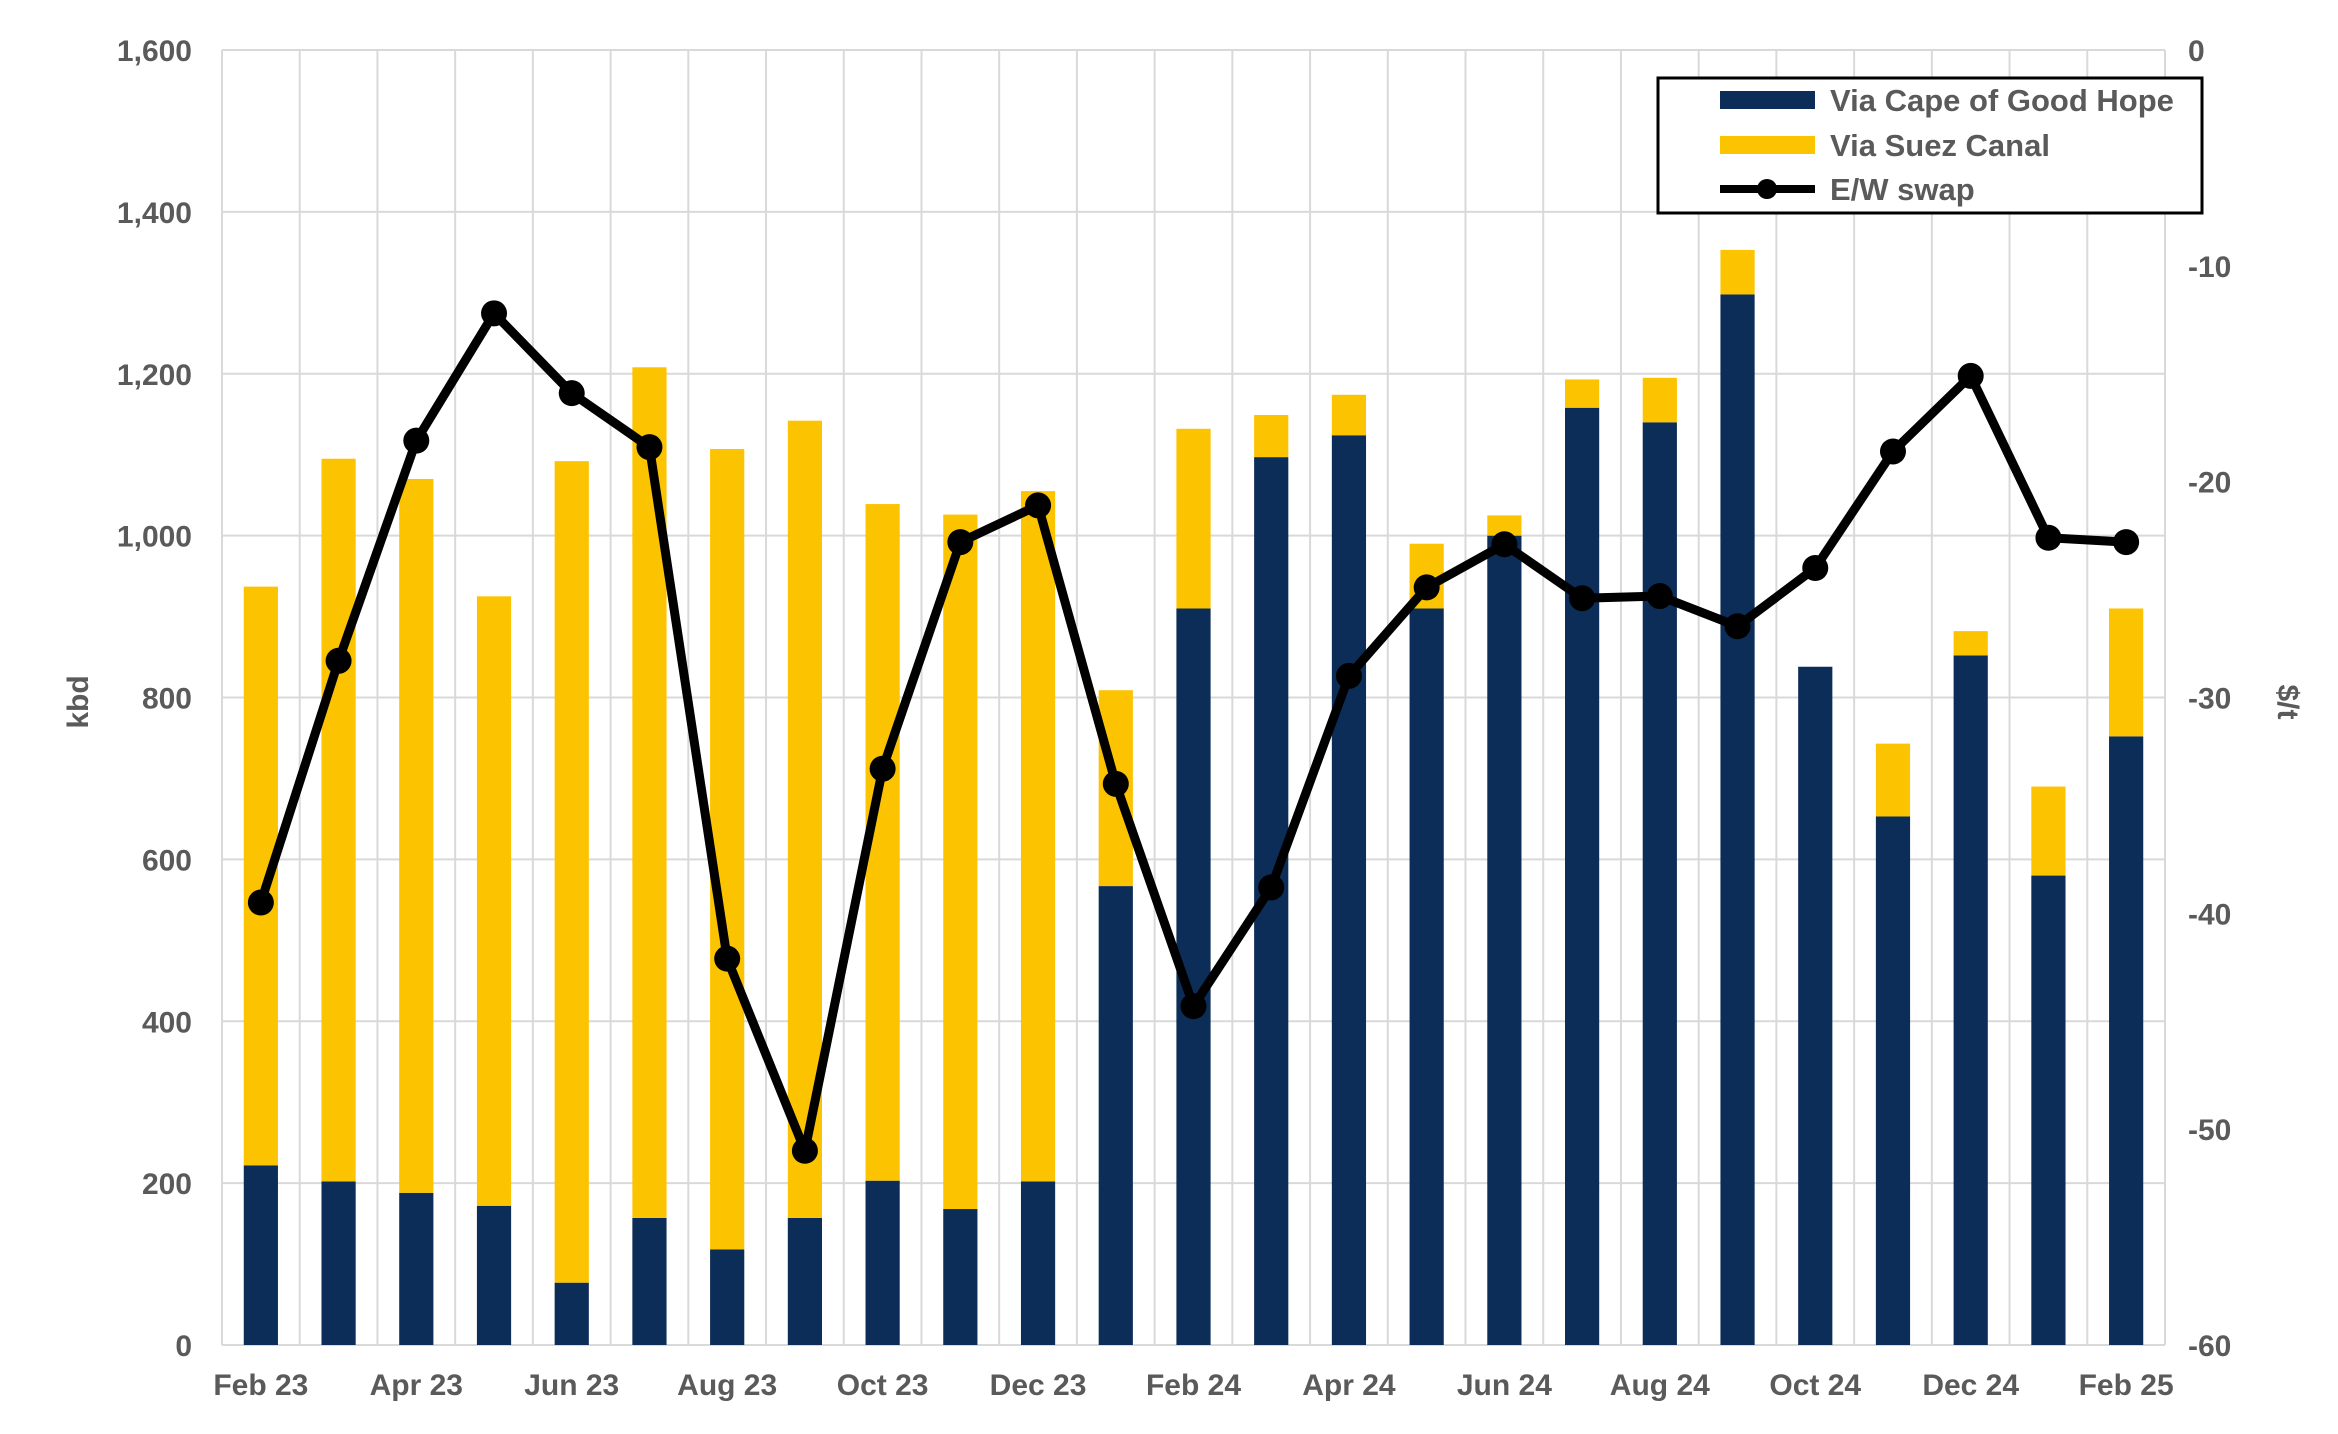 This screenshot has width=2338, height=1434. I want to click on y-tick-label: 800, so click(167, 699).